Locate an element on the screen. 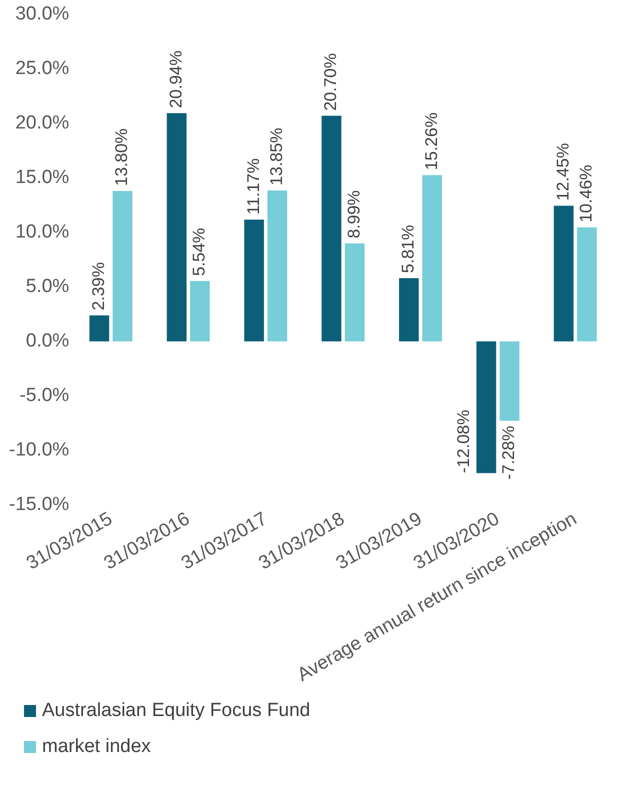  data-label: 8.99% is located at coordinates (354, 214).